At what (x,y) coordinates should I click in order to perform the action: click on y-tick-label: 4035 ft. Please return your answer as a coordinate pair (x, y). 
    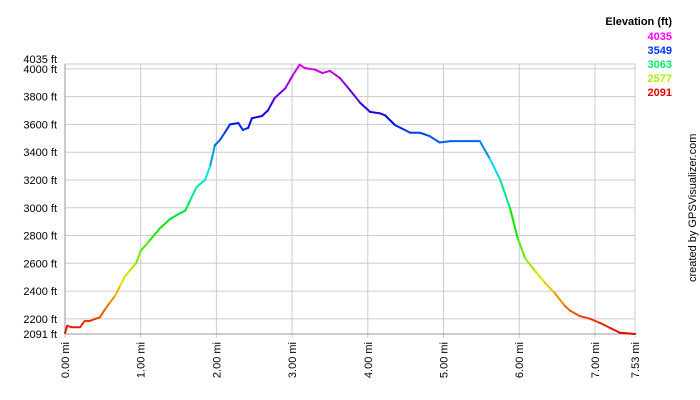
    Looking at the image, I should click on (40, 60).